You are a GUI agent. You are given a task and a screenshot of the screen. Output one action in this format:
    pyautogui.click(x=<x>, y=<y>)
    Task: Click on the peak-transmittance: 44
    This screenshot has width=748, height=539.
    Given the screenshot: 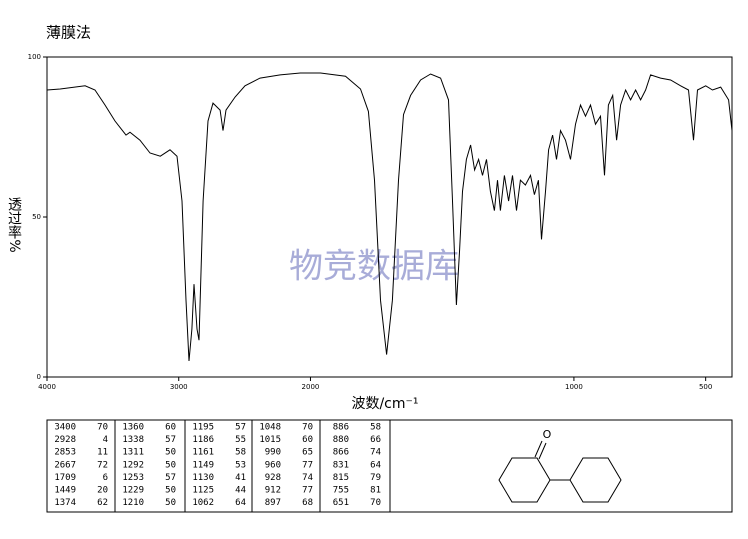 What is the action you would take?
    pyautogui.click(x=240, y=491)
    